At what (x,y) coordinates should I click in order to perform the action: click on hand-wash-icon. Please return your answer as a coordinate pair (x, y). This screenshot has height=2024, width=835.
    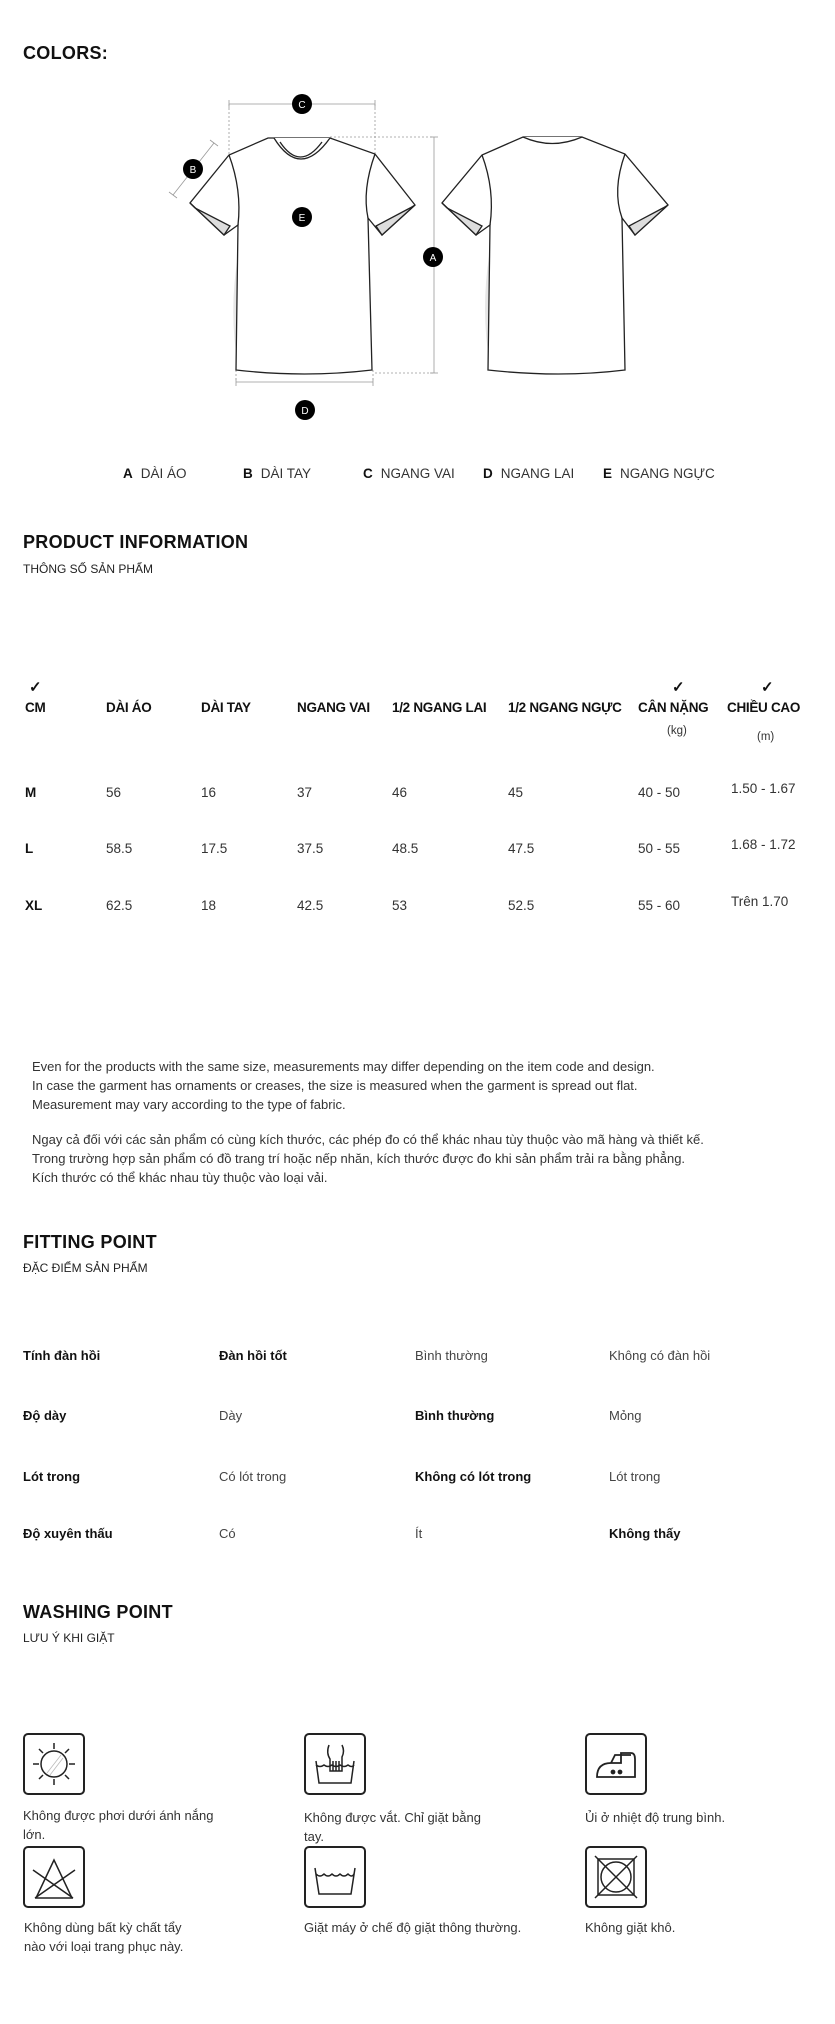
    Looking at the image, I should click on (335, 1764).